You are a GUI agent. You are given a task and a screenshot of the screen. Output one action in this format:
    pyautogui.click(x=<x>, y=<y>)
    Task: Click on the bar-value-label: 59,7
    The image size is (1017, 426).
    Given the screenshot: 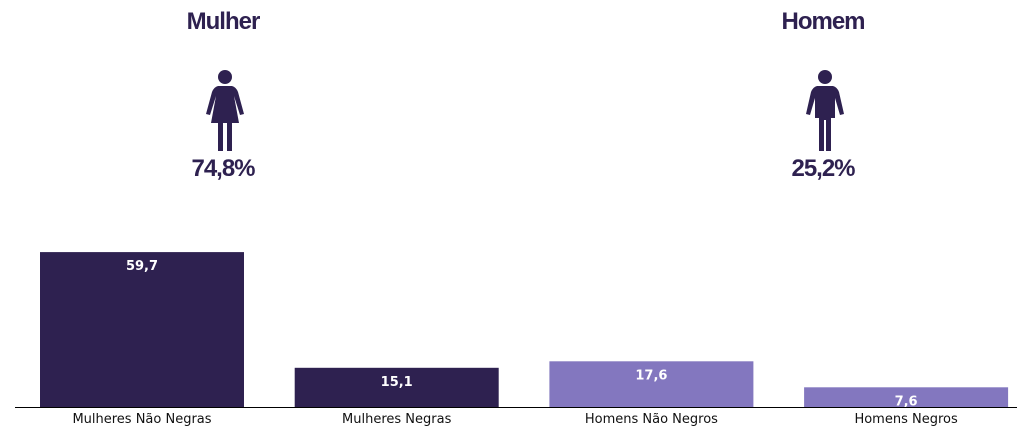 What is the action you would take?
    pyautogui.click(x=142, y=266)
    